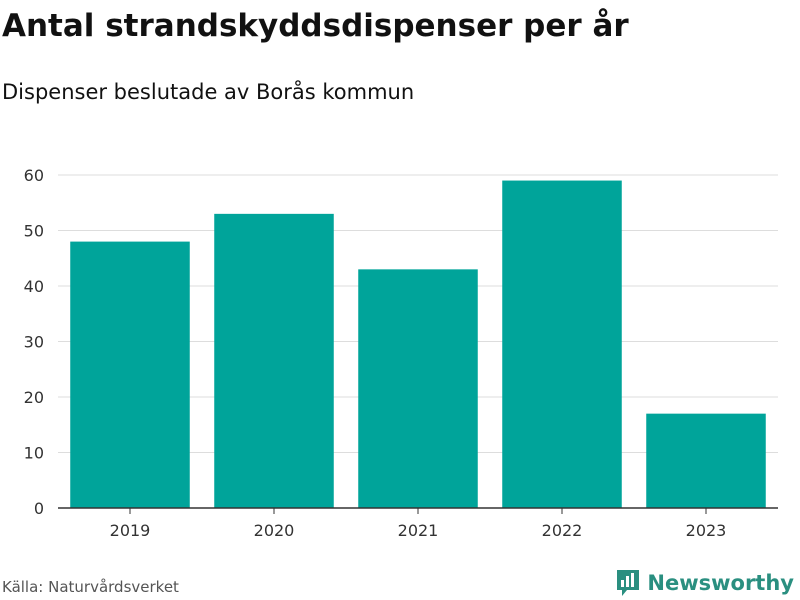 Image resolution: width=800 pixels, height=600 pixels. I want to click on x-tick-label-2020: 2020, so click(274, 530).